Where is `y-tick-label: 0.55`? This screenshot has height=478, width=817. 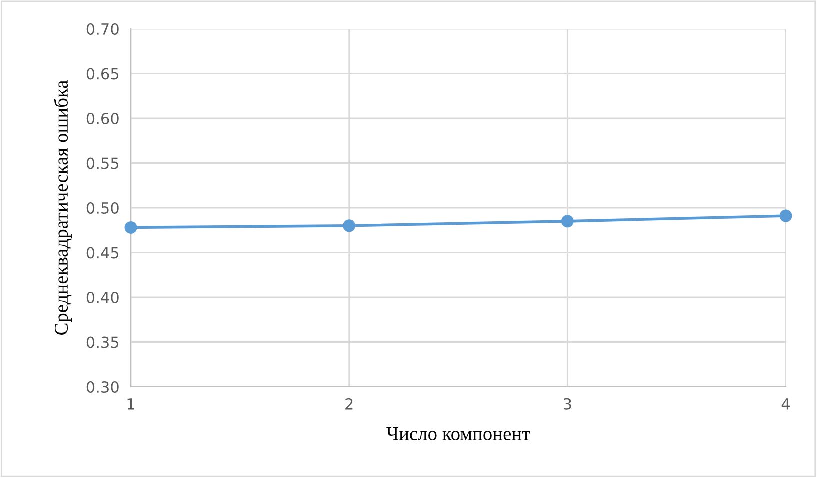 y-tick-label: 0.55 is located at coordinates (102, 164).